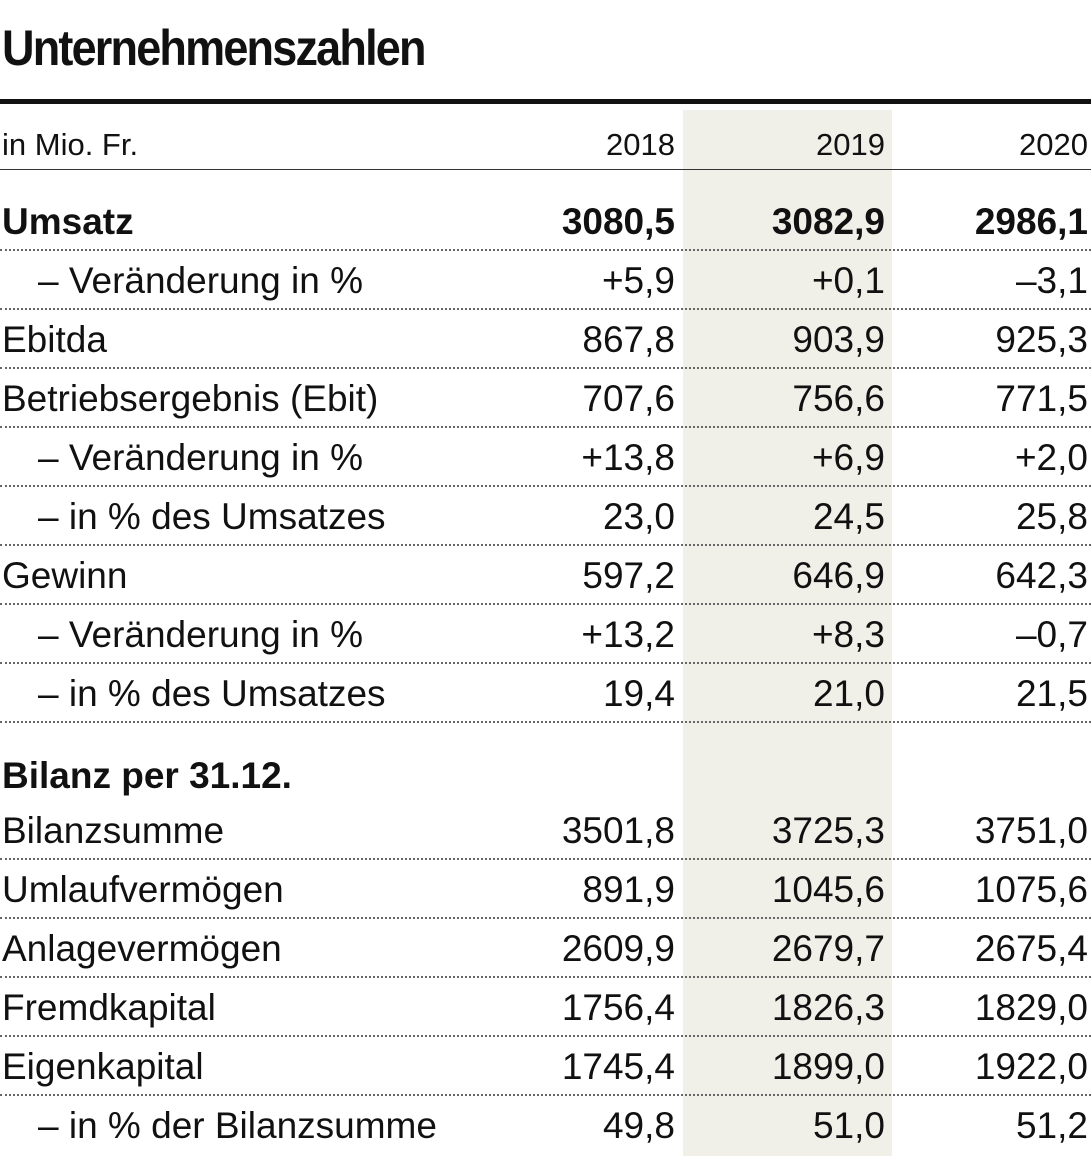  Describe the element at coordinates (142, 948) in the screenshot. I see `row-label: Anlagevermögen` at that location.